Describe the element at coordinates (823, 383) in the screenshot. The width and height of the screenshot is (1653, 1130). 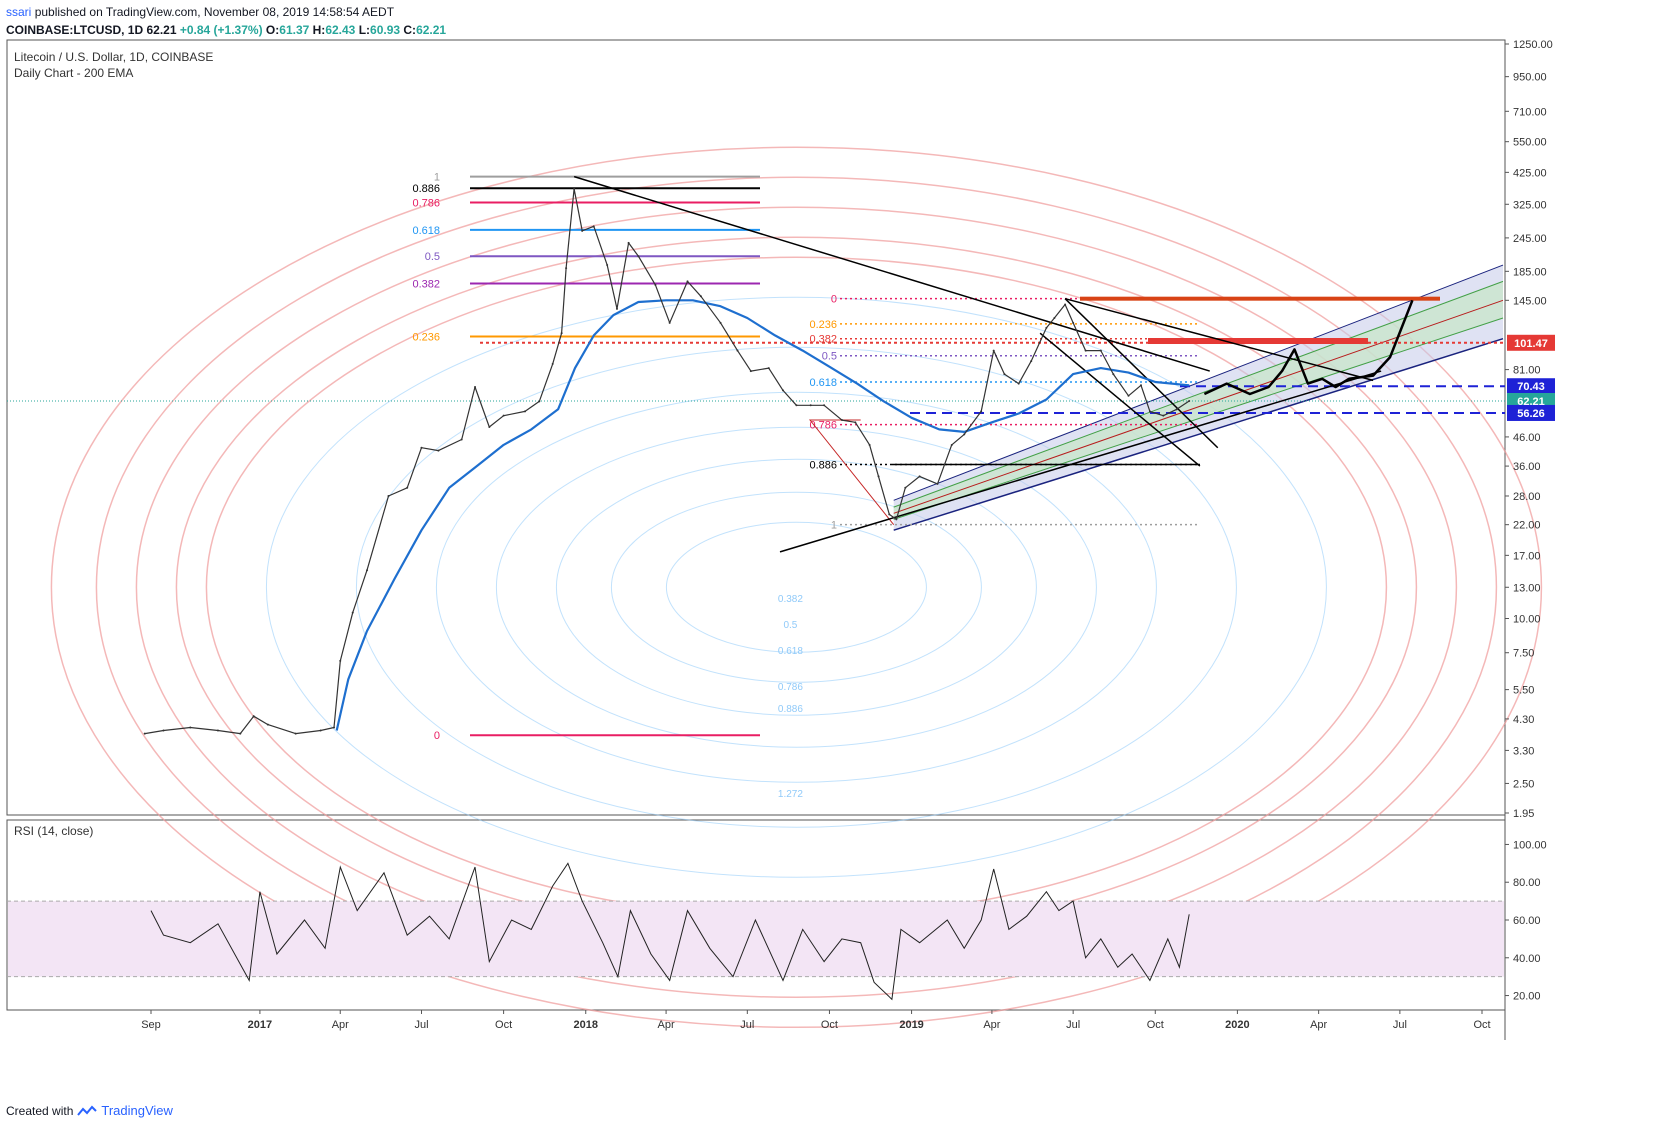
I see `fib-right-label: 0.618` at that location.